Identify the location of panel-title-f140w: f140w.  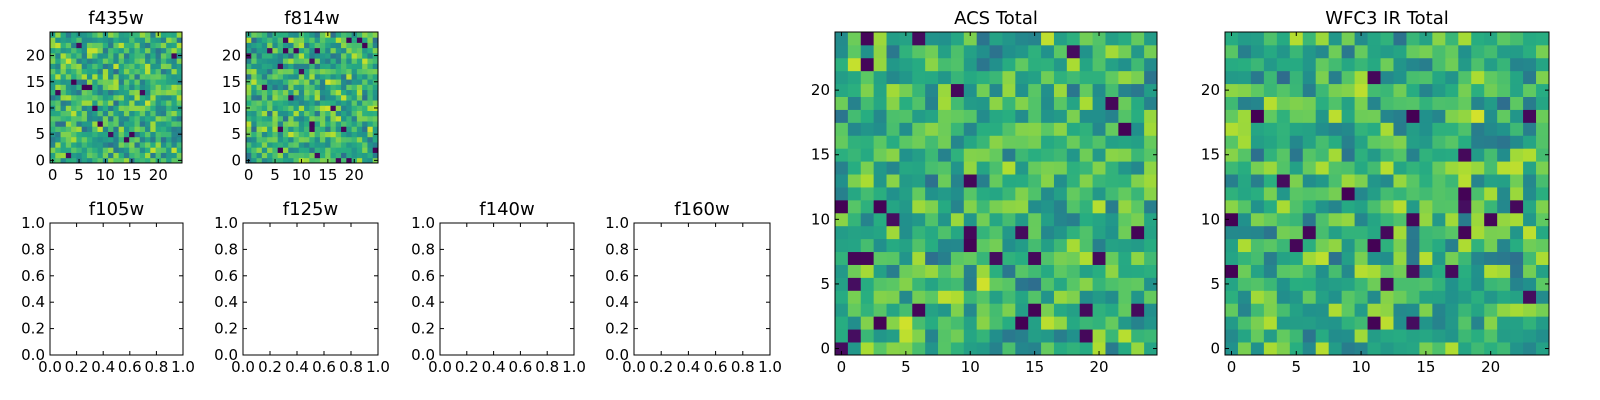
(506, 209).